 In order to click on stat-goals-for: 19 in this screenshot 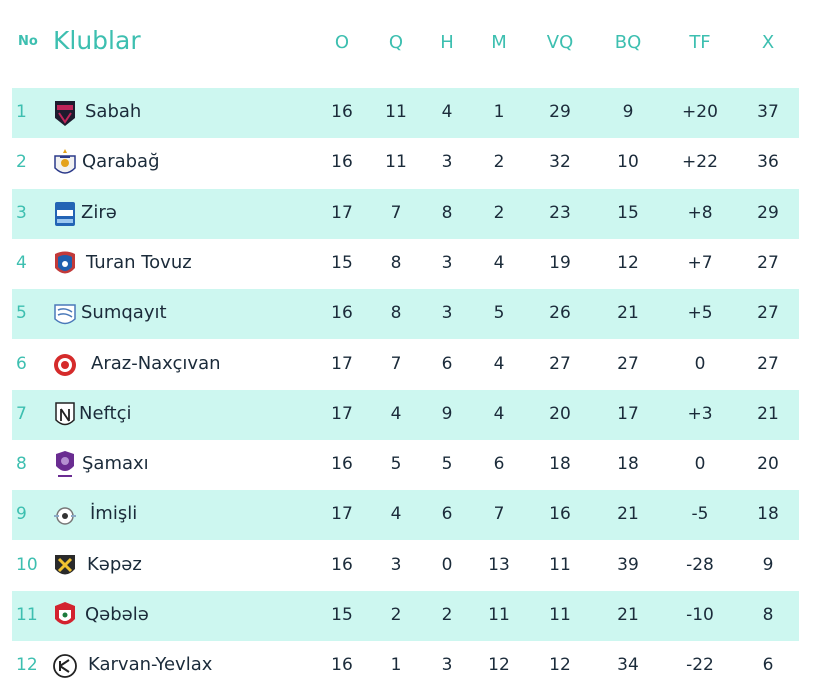, I will do `click(560, 262)`.